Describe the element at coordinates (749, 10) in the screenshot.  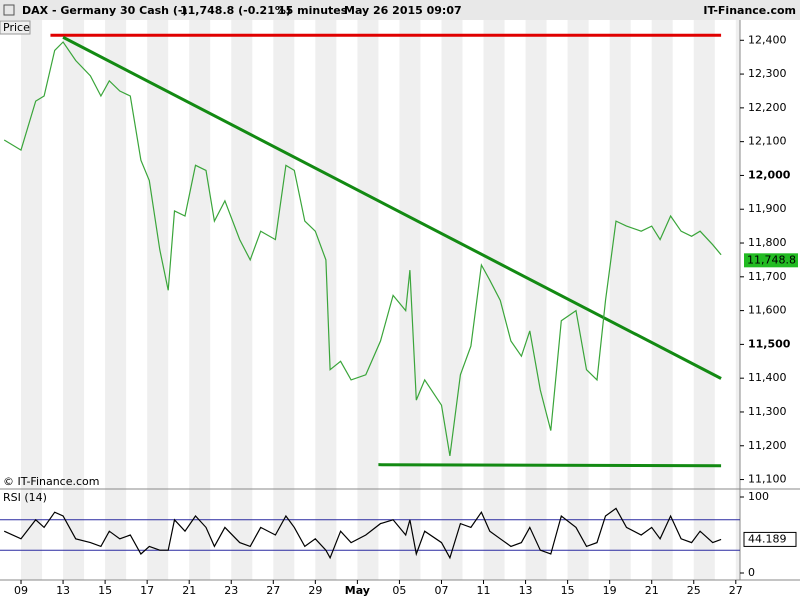
I see `brand: IT-Finance.com` at that location.